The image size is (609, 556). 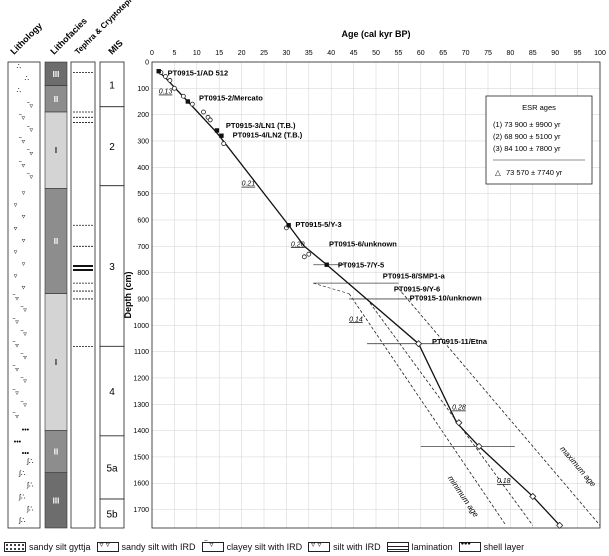 I want to click on legend-label: sandy silt with IRD, so click(x=158, y=547).